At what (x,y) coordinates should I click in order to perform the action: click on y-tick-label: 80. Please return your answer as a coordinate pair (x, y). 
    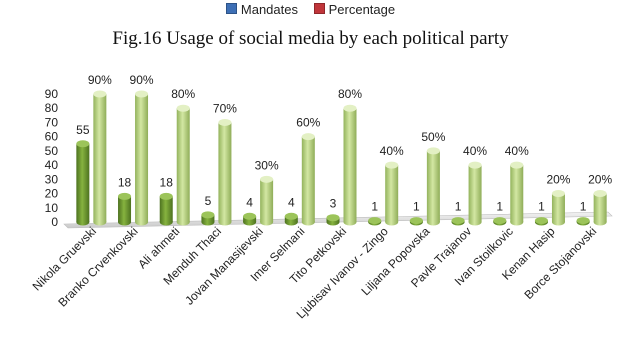
    Looking at the image, I should click on (52, 108).